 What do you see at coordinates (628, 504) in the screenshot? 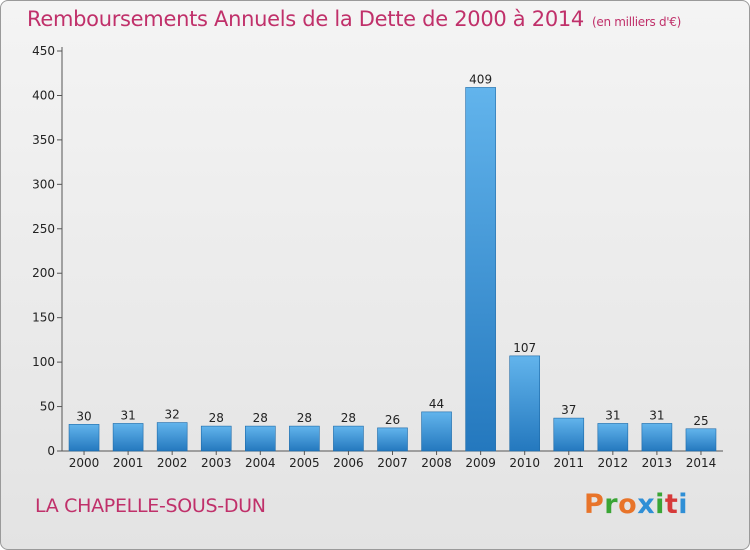
I see `logo-letter: o` at bounding box center [628, 504].